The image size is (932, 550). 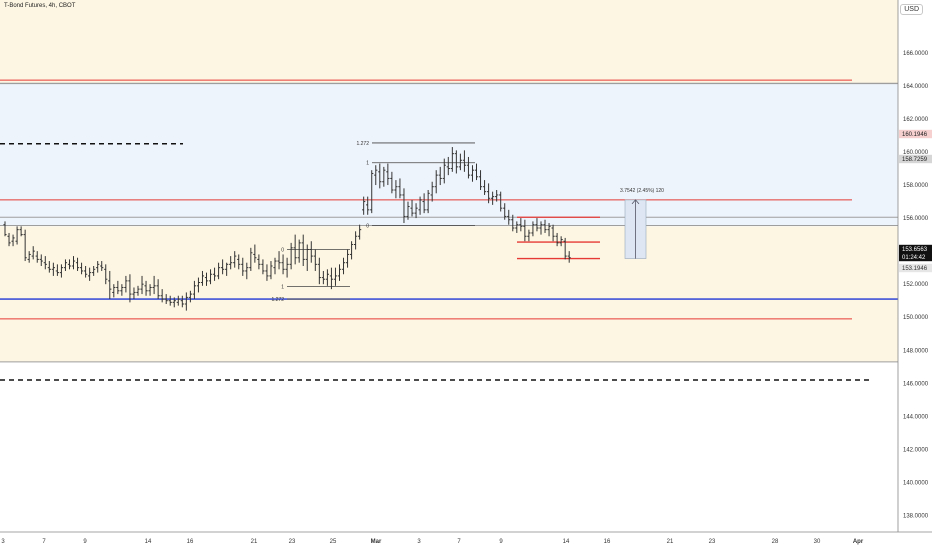 I want to click on x-tick-label: 7, so click(x=459, y=542).